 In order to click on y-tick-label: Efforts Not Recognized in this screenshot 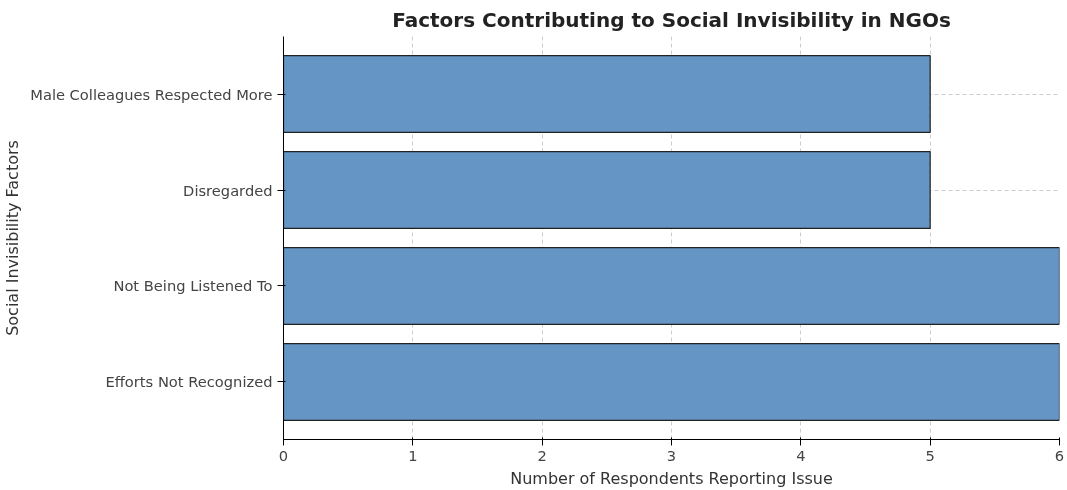, I will do `click(189, 382)`.